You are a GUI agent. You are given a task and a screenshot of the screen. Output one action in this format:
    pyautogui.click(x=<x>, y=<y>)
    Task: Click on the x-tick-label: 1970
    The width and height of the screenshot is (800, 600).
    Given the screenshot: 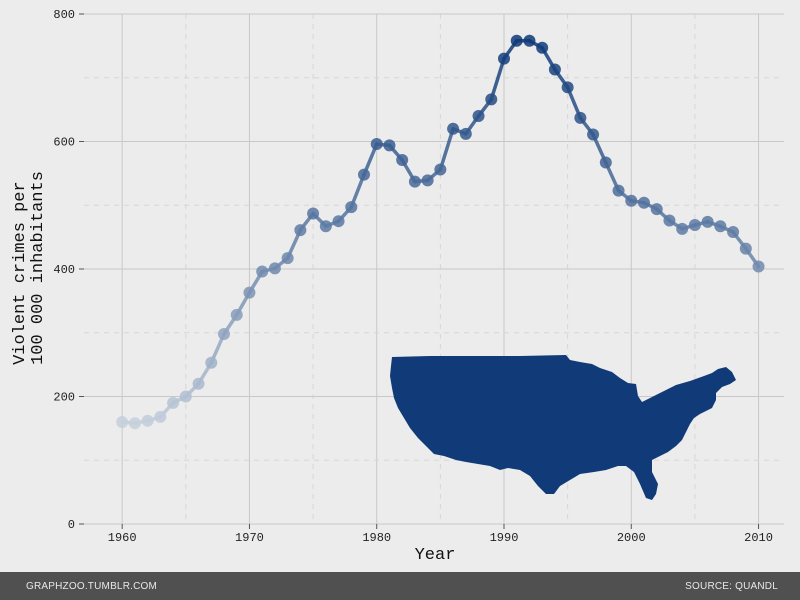 What is the action you would take?
    pyautogui.click(x=249, y=538)
    